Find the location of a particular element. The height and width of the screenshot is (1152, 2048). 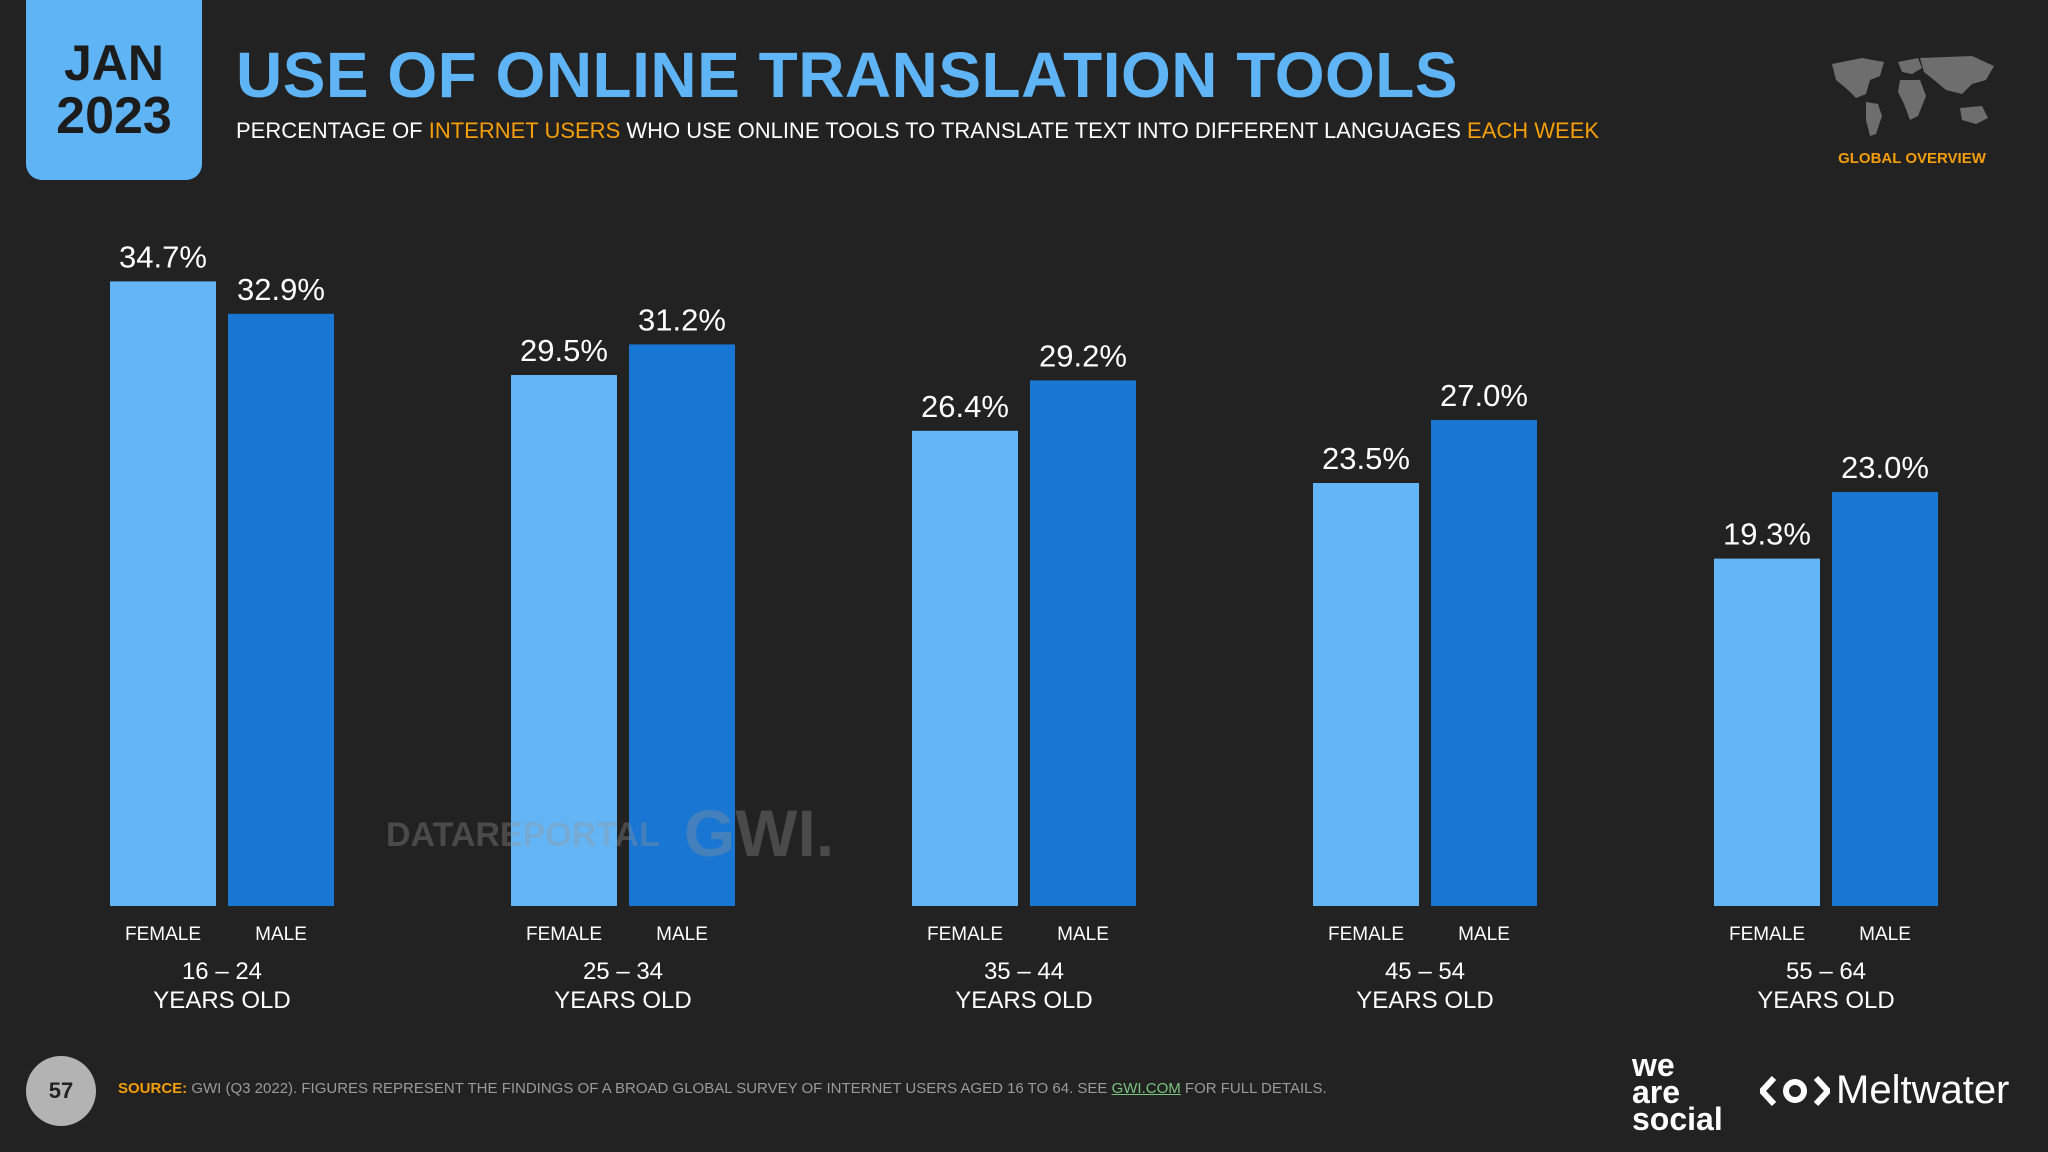

category-label: 45 – 54 is located at coordinates (1425, 971).